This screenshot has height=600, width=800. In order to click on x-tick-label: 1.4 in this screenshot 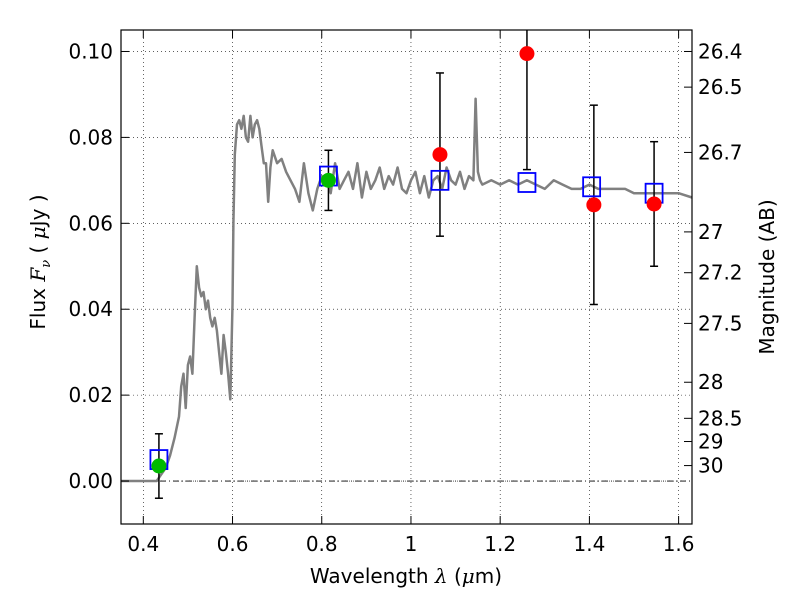, I will do `click(589, 544)`.